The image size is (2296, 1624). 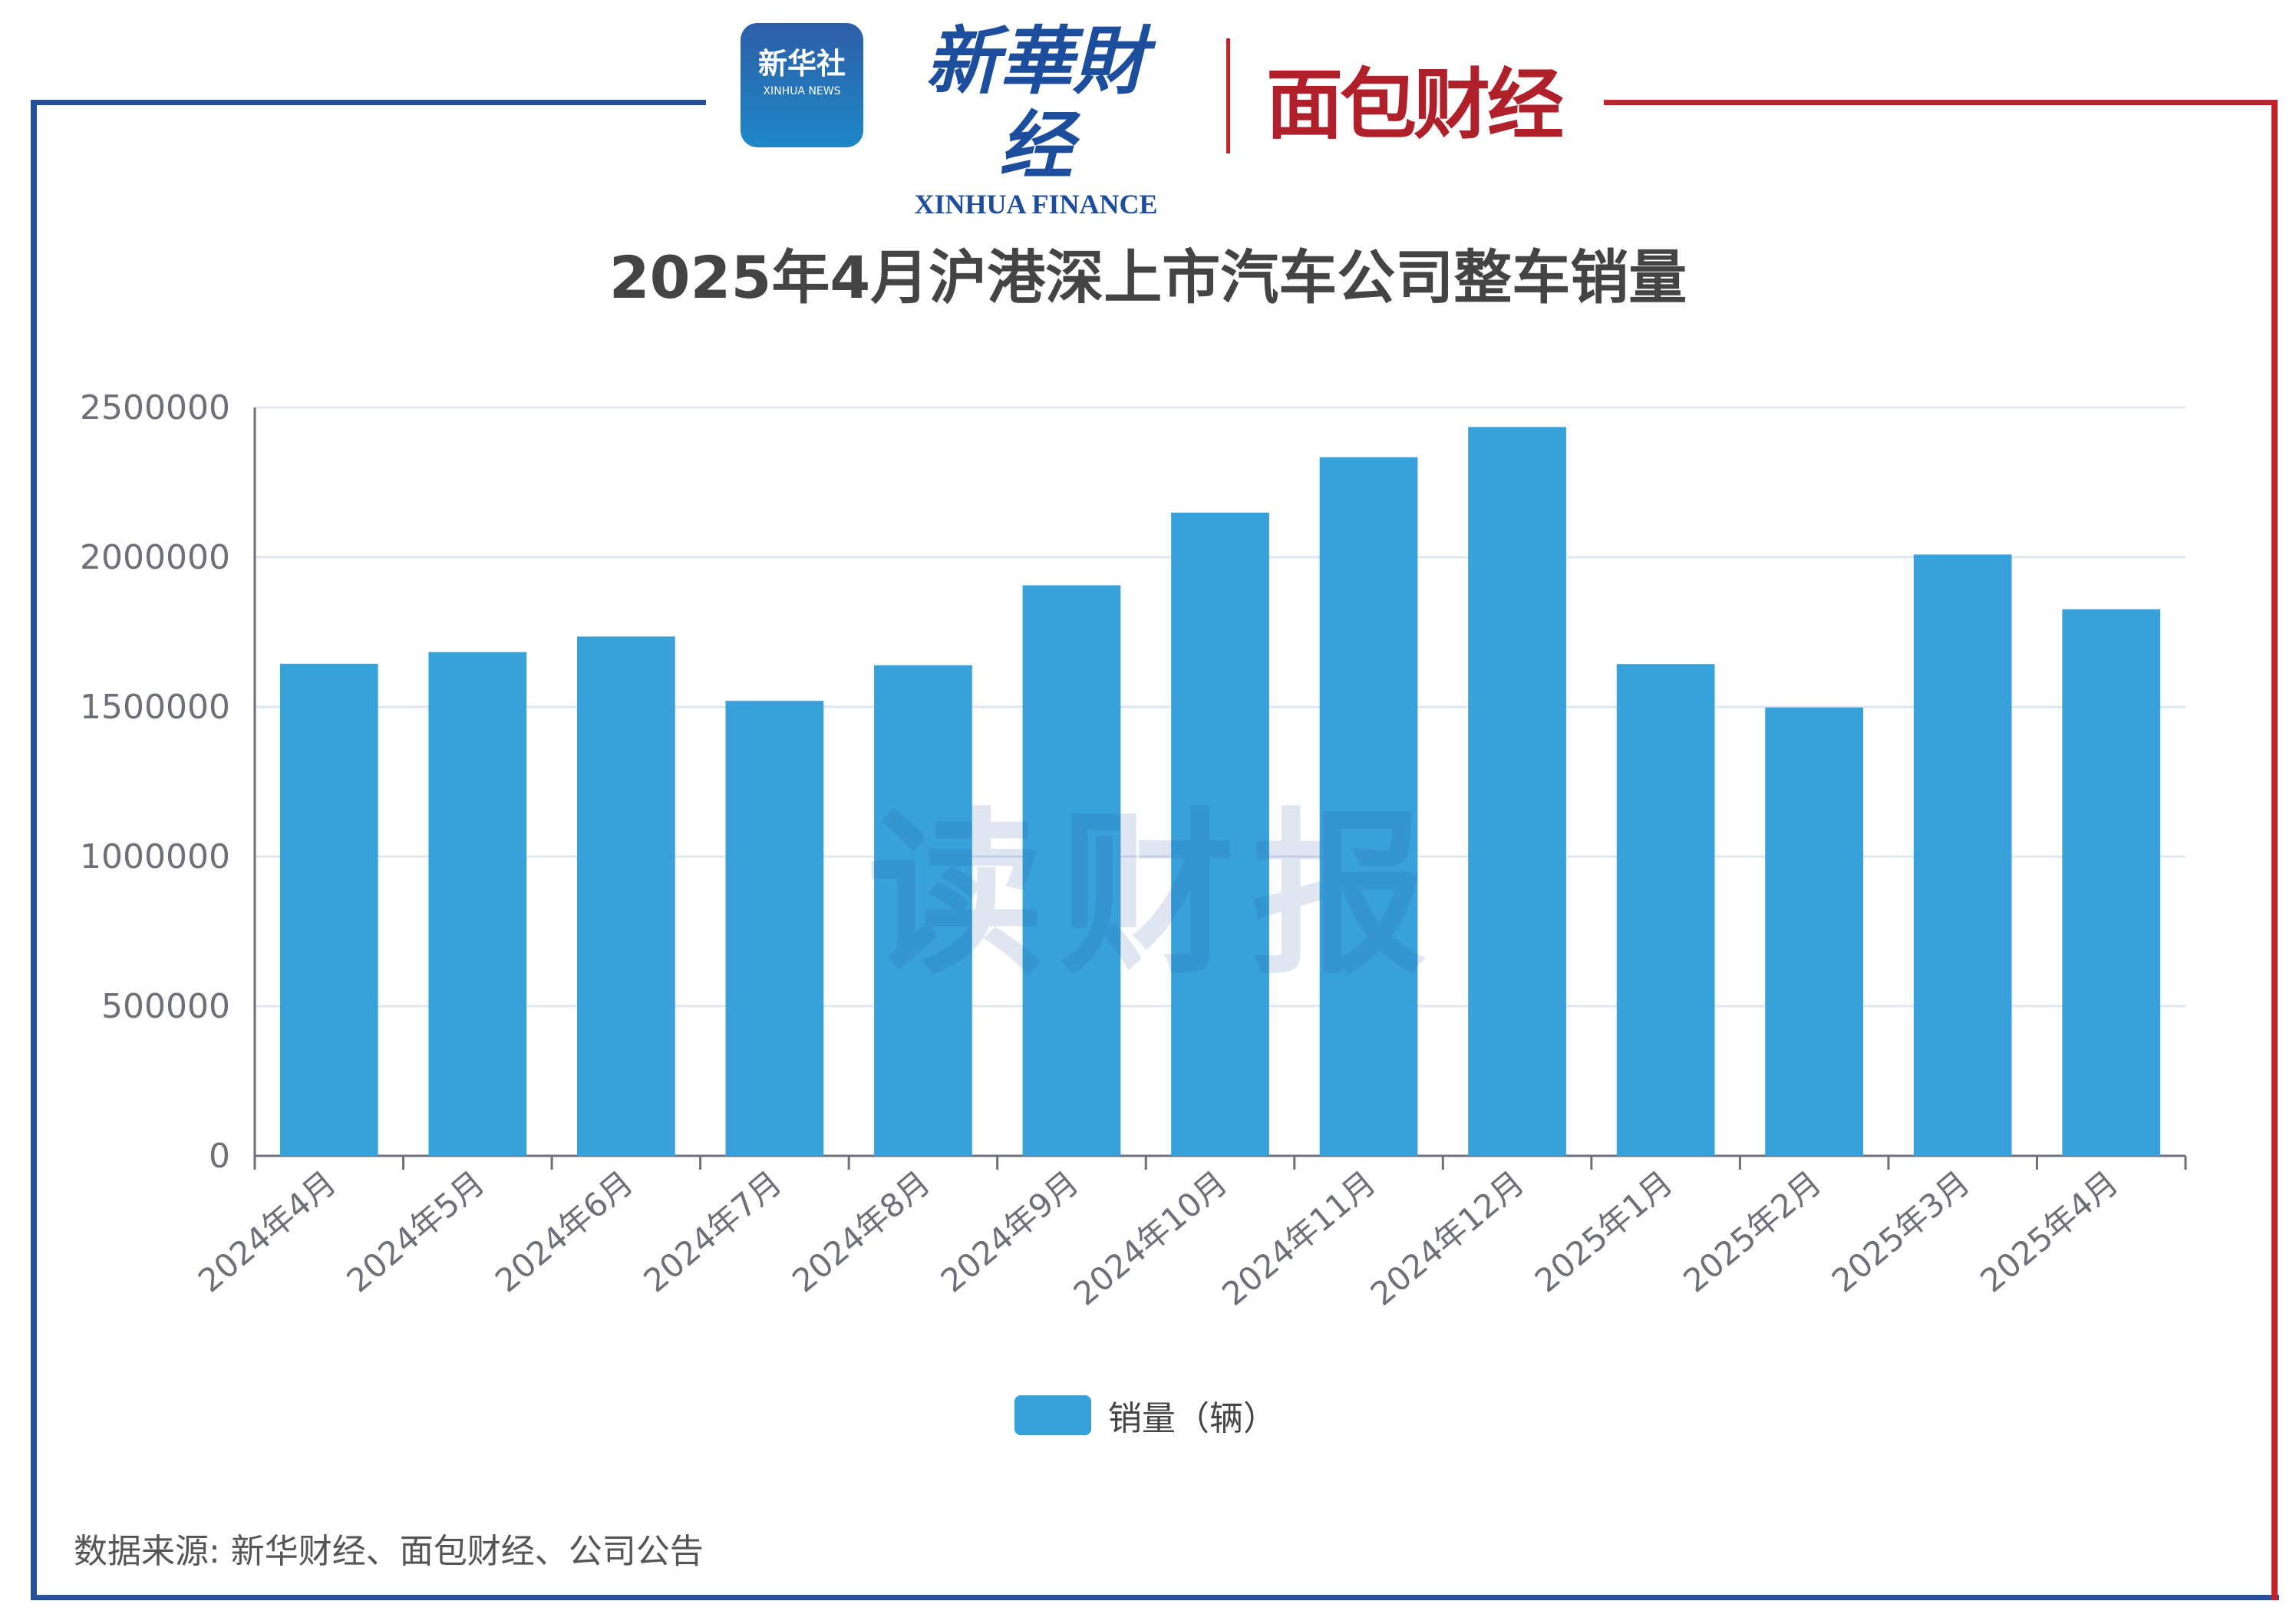 What do you see at coordinates (801, 64) in the screenshot?
I see `xinhua-news-logo-cn: 新华社` at bounding box center [801, 64].